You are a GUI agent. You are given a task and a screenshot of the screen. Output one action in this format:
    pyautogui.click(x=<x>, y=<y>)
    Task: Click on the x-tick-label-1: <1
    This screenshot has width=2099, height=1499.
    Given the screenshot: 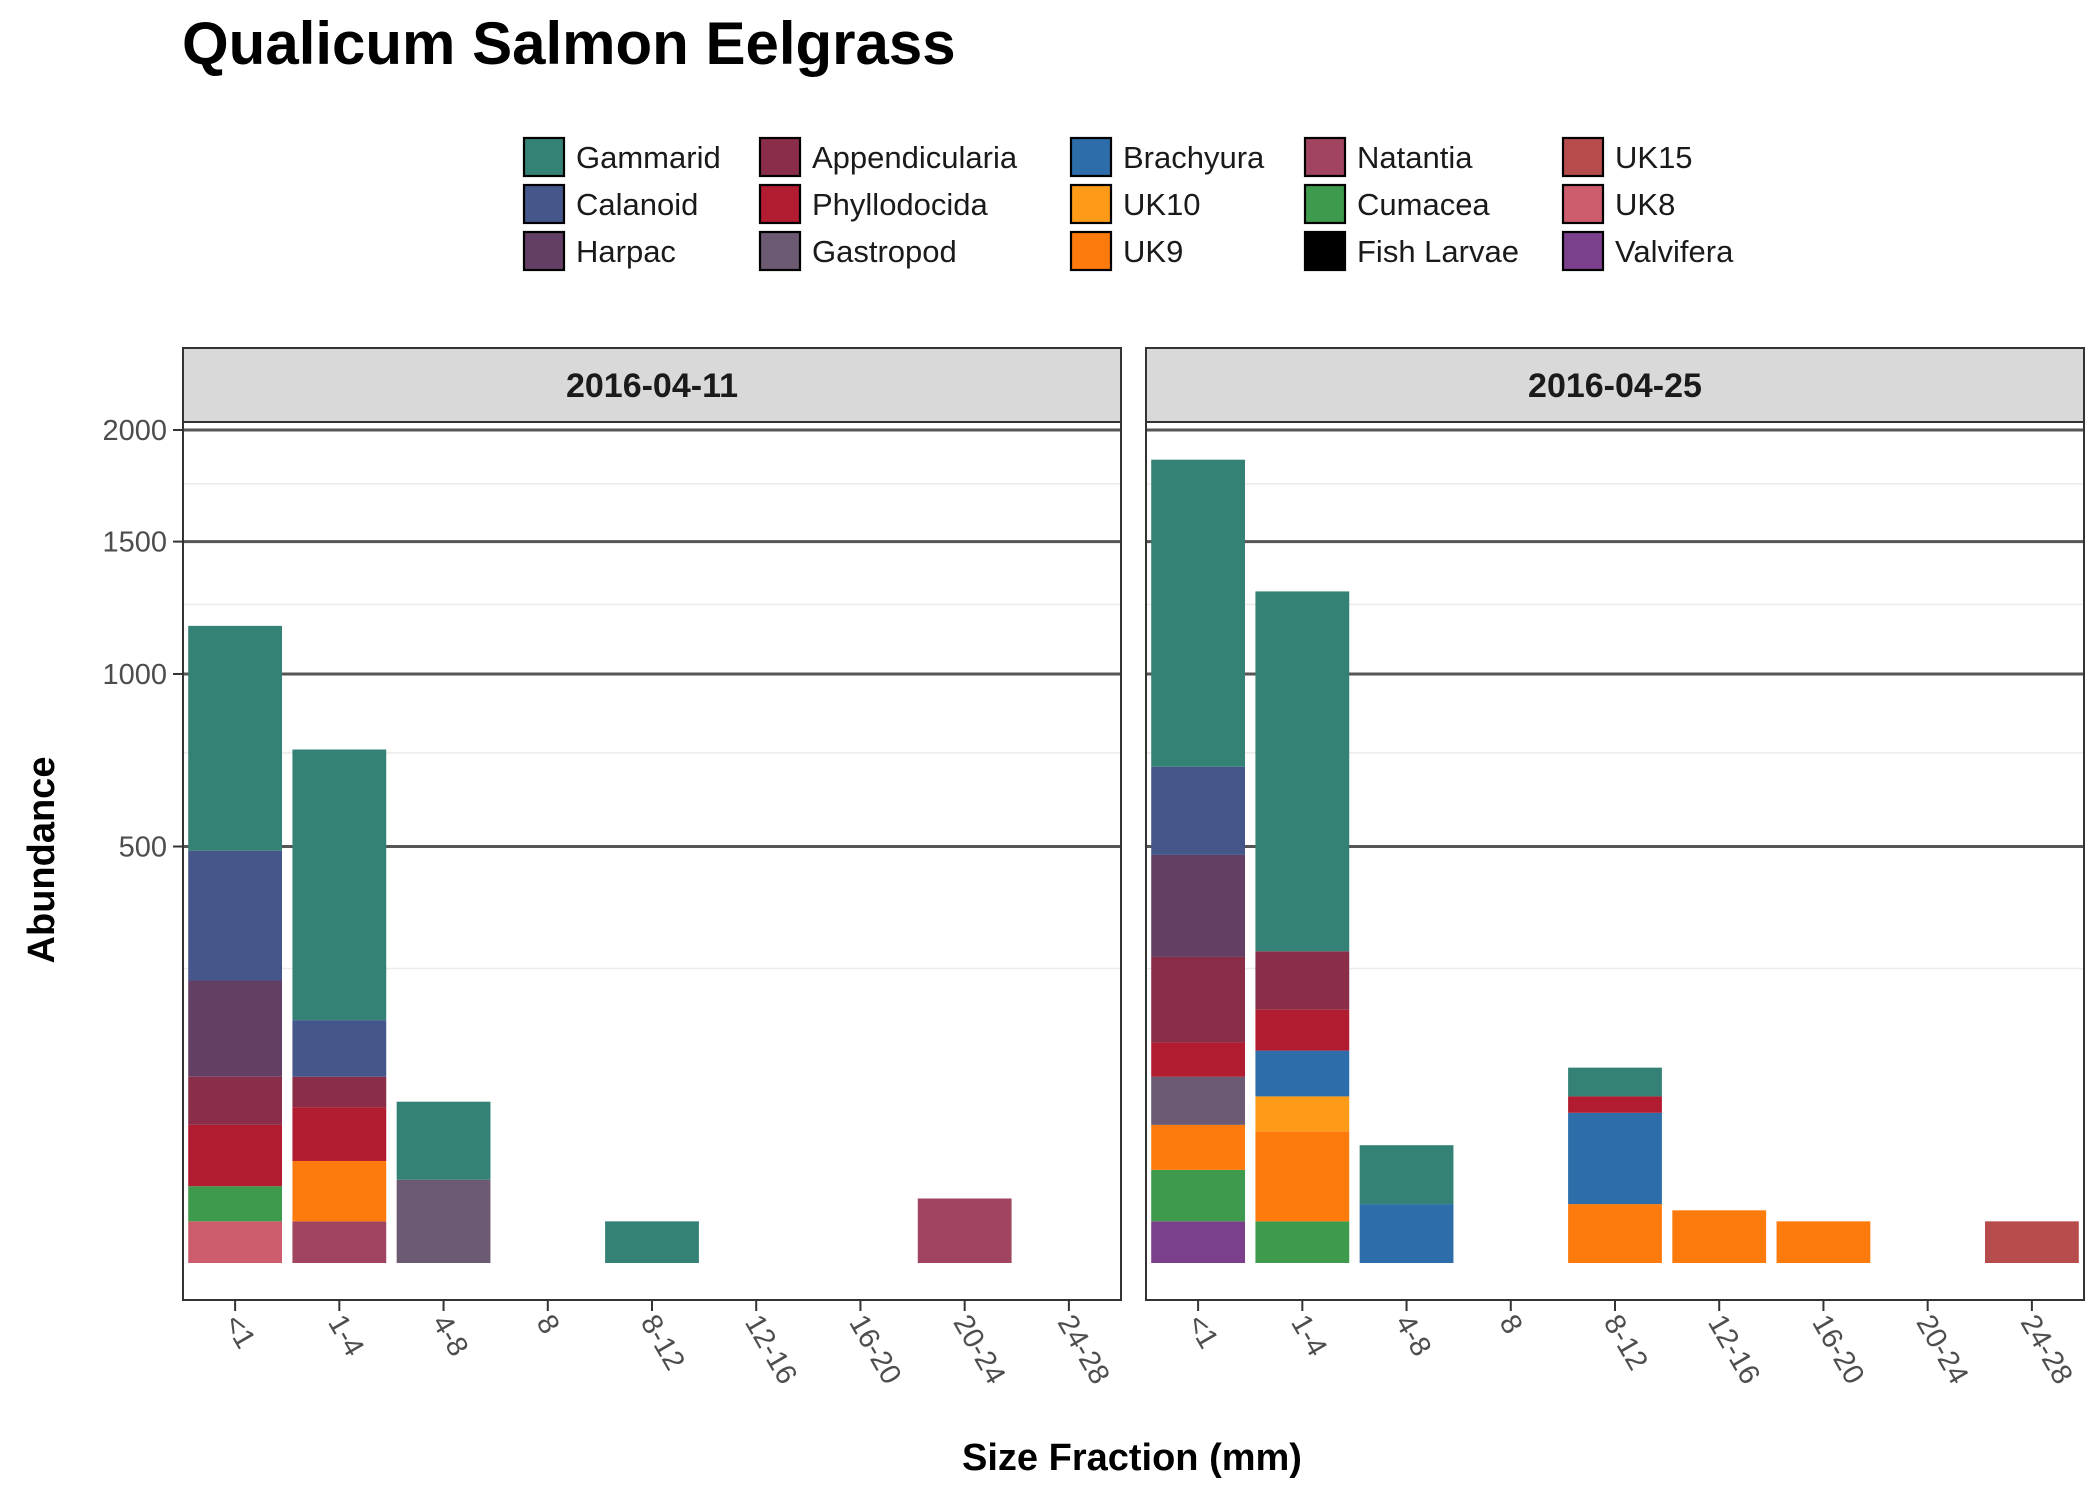 What is the action you would take?
    pyautogui.click(x=1202, y=1332)
    